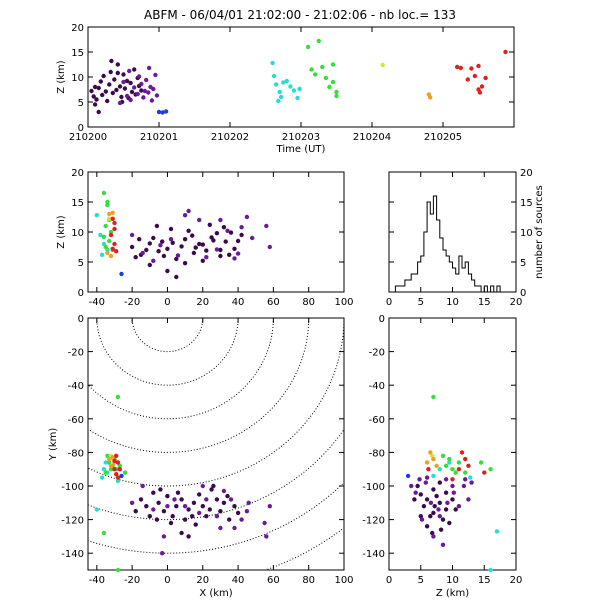 Image resolution: width=600 pixels, height=600 pixels. I want to click on x-tick-label: 210201, so click(159, 137).